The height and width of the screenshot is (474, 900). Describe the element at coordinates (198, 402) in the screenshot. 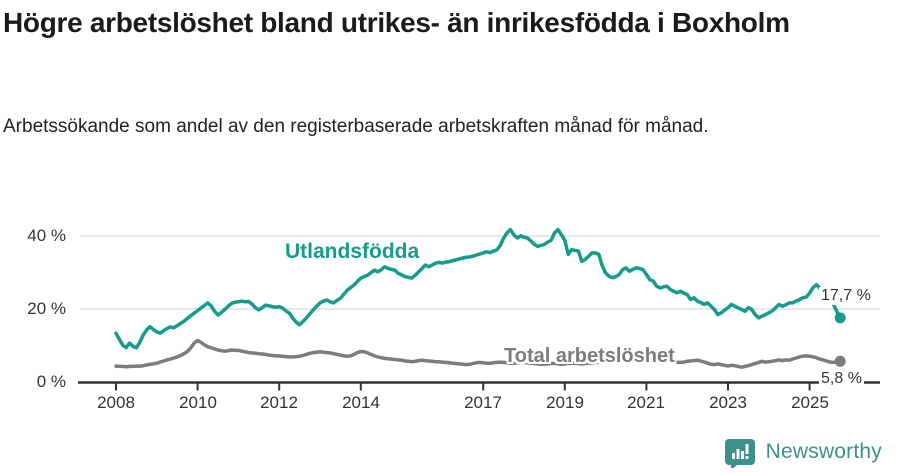

I see `x-tick-2010: 2010` at that location.